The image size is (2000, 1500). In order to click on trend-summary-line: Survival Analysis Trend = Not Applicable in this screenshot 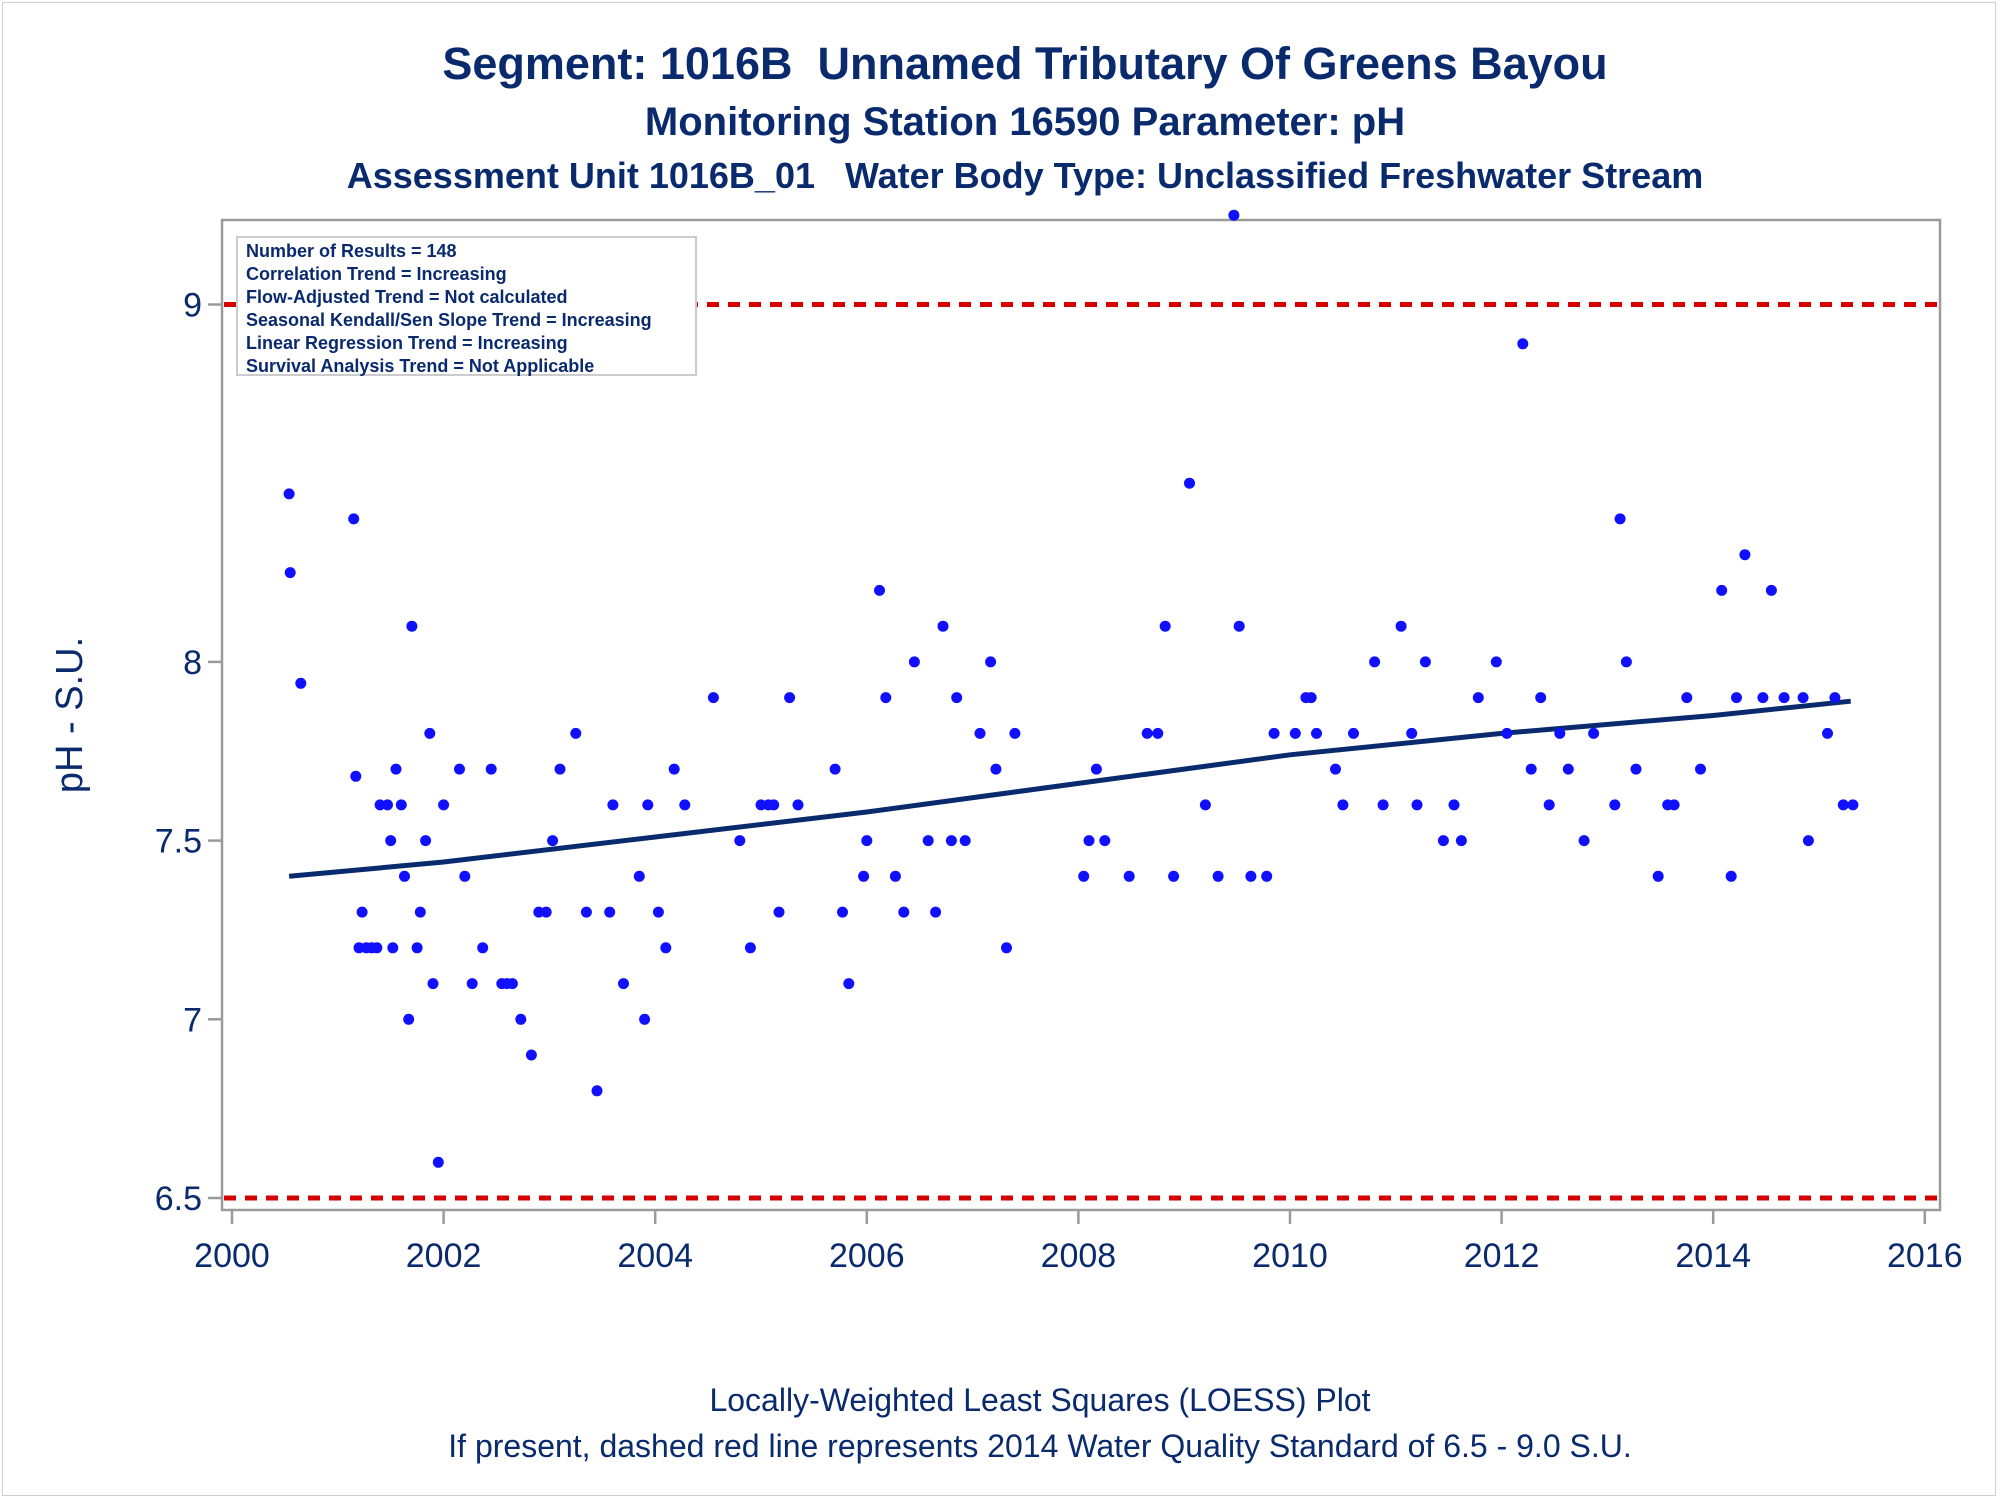, I will do `click(420, 366)`.